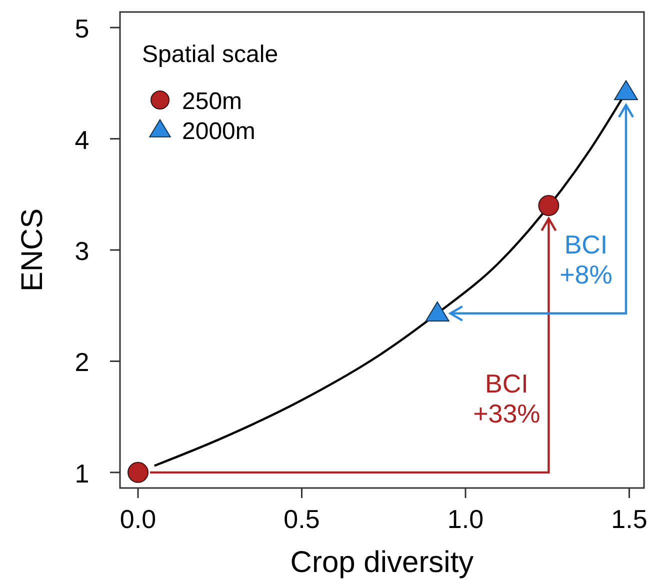 This screenshot has width=662, height=586. Describe the element at coordinates (82, 139) in the screenshot. I see `y-tick-label: 4` at that location.